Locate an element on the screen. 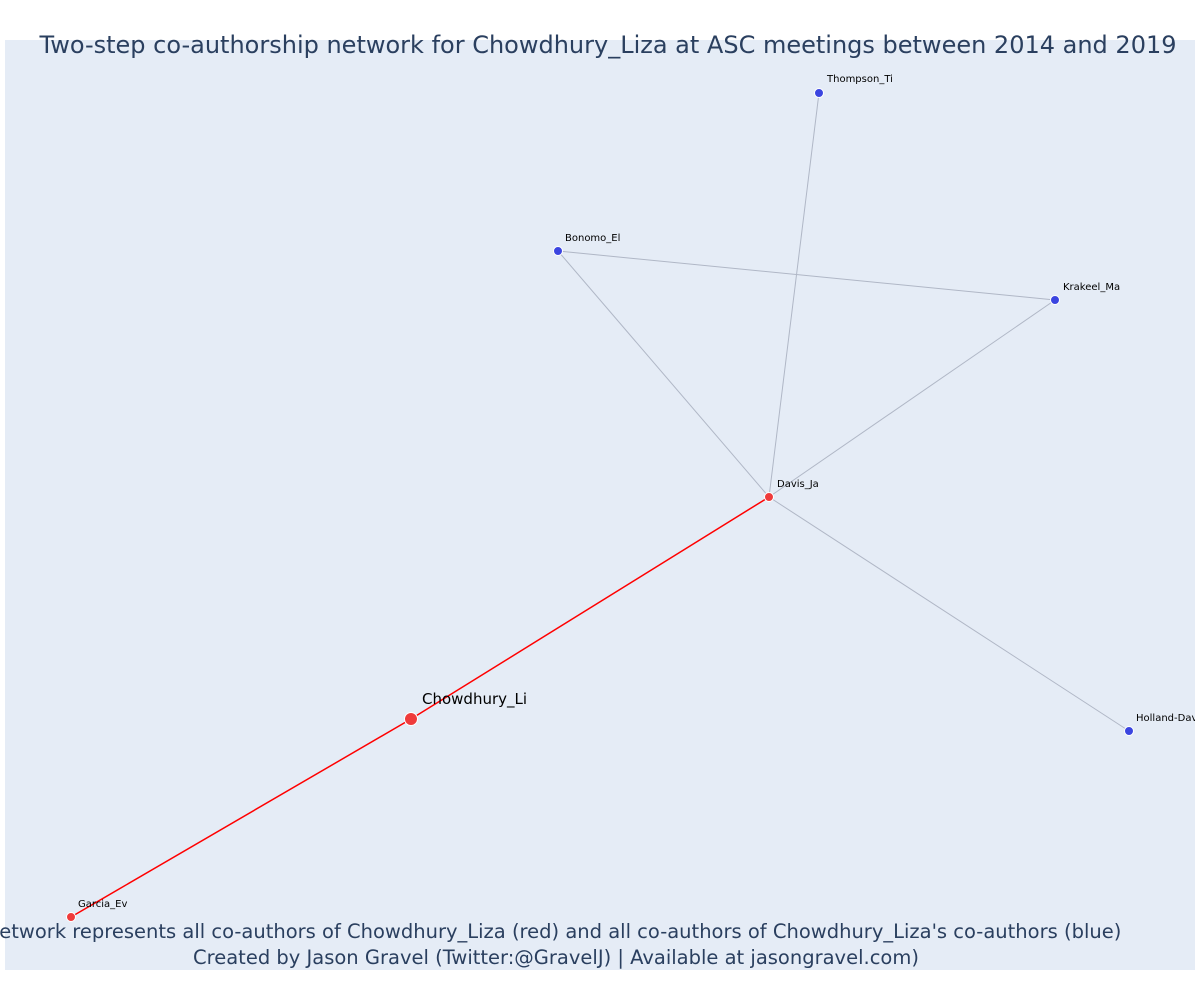 The height and width of the screenshot is (1004, 1200). node-label-chowdhury: Chowdhury_Li is located at coordinates (474, 699).